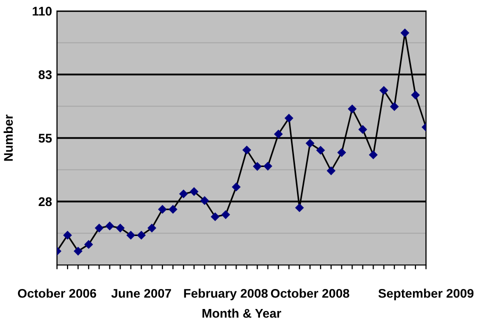  What do you see at coordinates (45, 75) in the screenshot?
I see `y-tick-label: 83` at bounding box center [45, 75].